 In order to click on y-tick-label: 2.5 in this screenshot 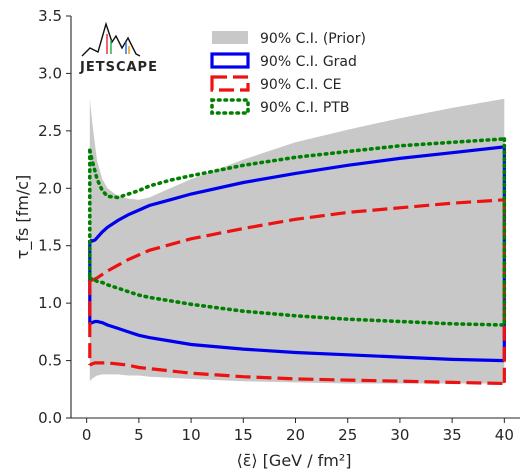, I will do `click(50, 131)`.